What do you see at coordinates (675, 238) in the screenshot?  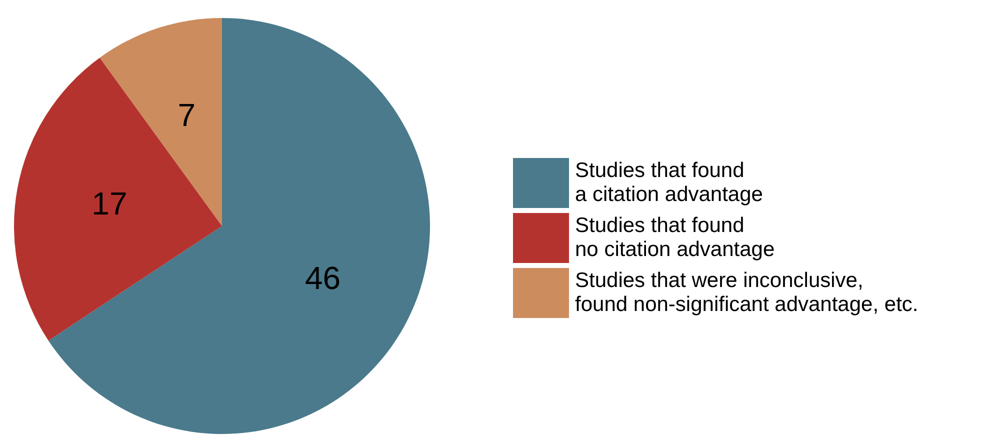 I see `legend-label: Studies that found no citation advantage` at bounding box center [675, 238].